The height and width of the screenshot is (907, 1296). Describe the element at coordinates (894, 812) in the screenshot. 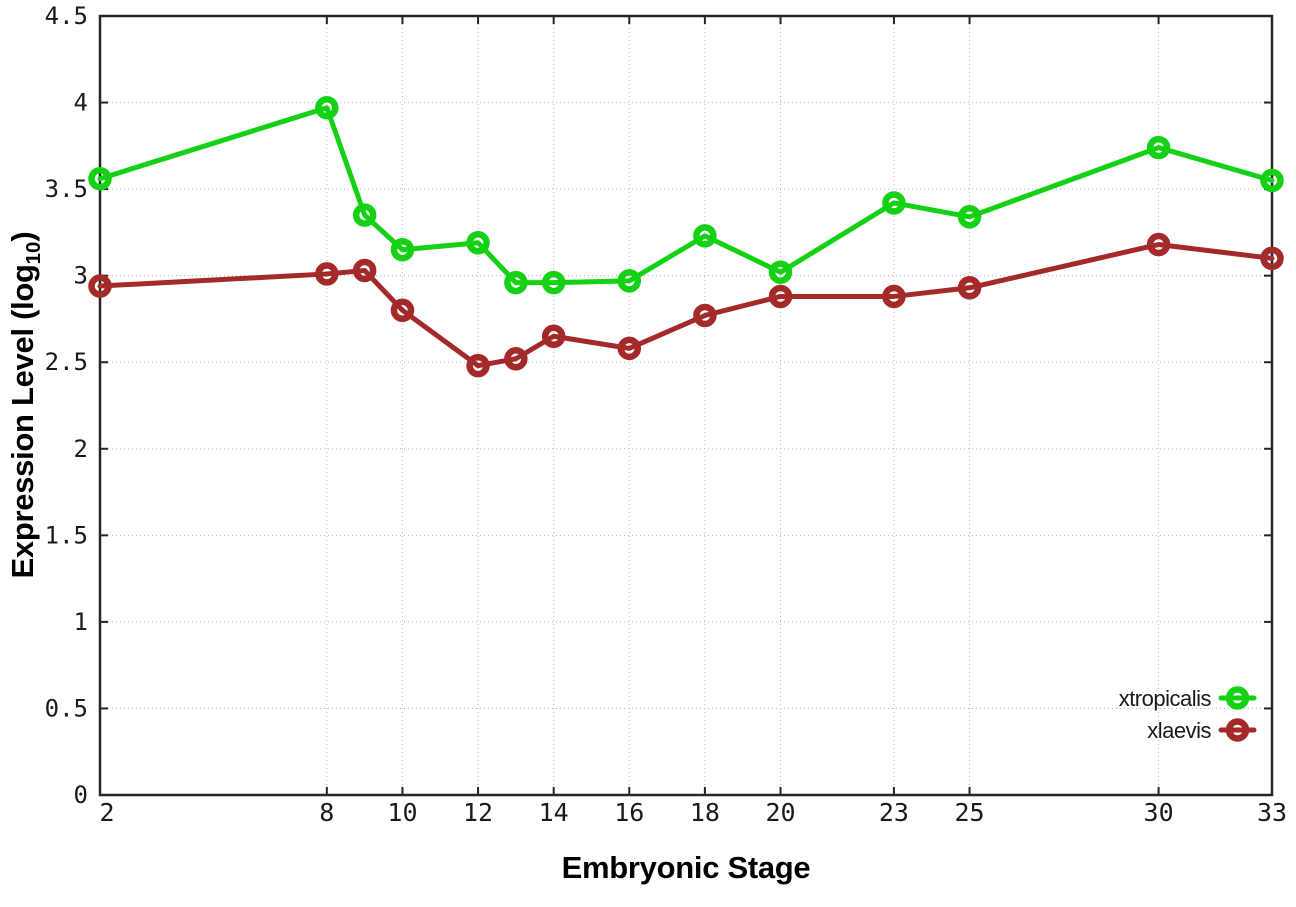

I see `x-tick-label: 23` at that location.